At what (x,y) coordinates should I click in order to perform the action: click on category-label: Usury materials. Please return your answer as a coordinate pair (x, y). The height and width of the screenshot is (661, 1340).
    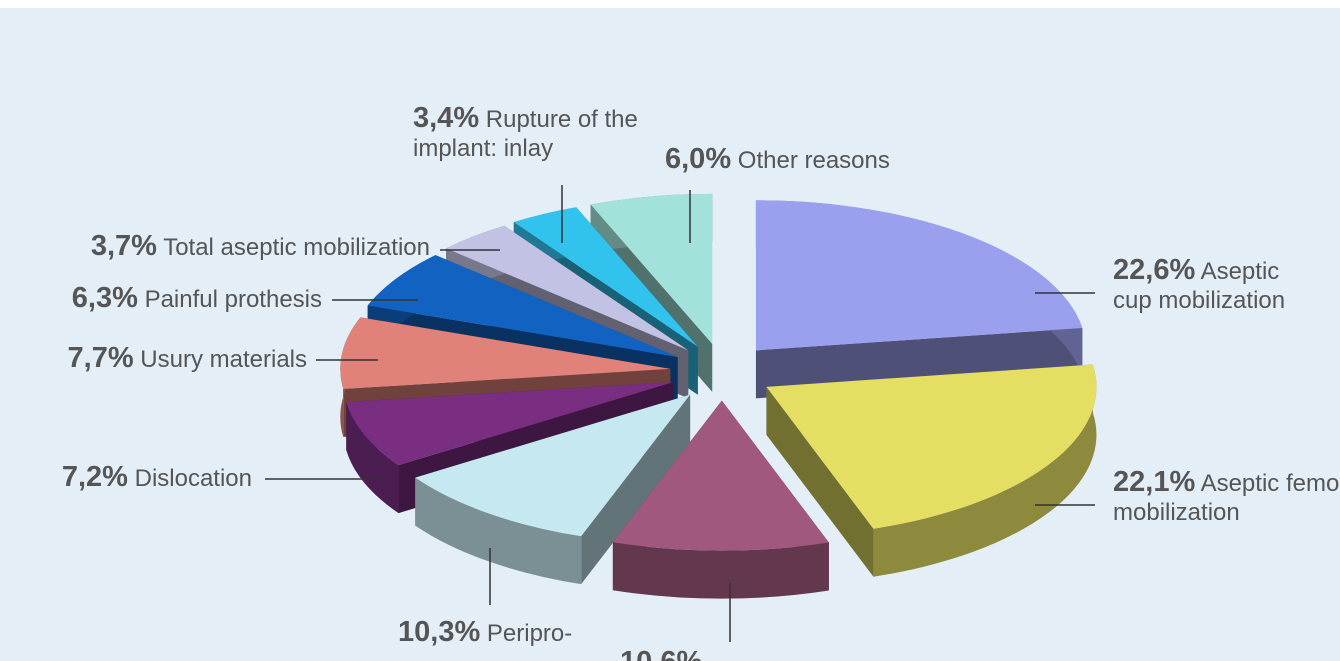
    Looking at the image, I should click on (223, 359).